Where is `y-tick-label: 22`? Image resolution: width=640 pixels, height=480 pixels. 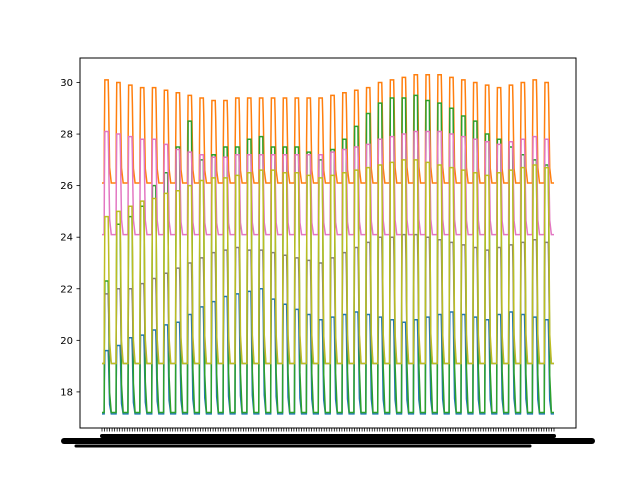 y-tick-label: 22 is located at coordinates (66, 289).